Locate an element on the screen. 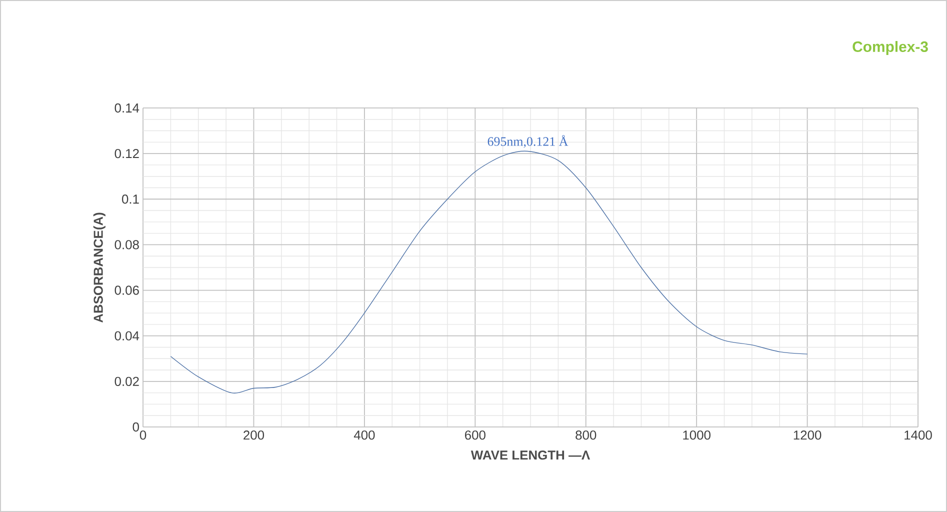  x-tick-label: 400 is located at coordinates (364, 435).